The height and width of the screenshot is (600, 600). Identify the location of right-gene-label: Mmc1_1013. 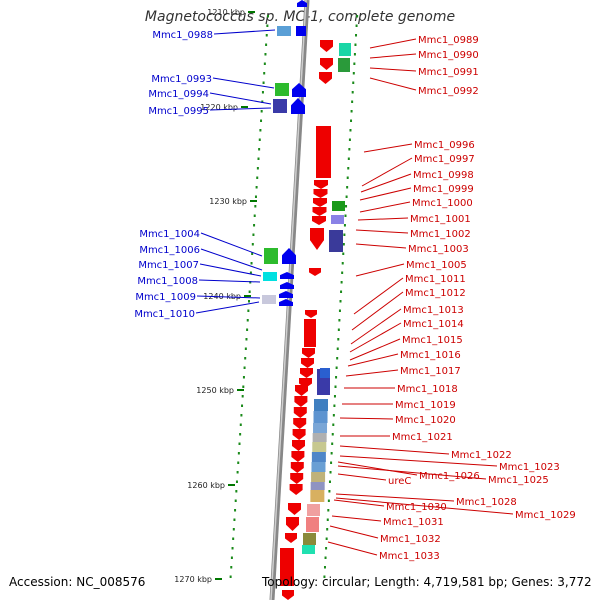
(433, 310).